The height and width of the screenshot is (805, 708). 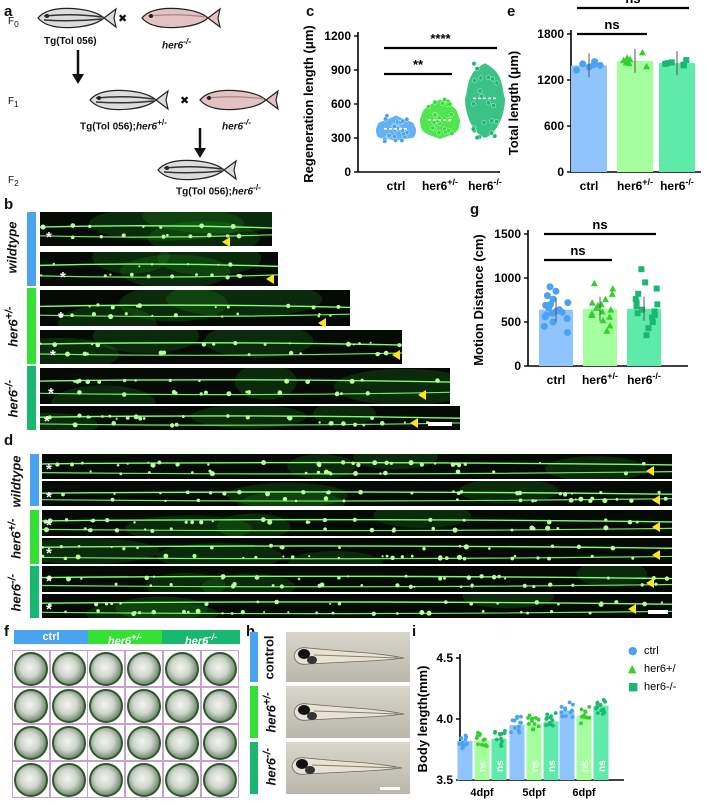 I want to click on c-violin, so click(x=485, y=101).